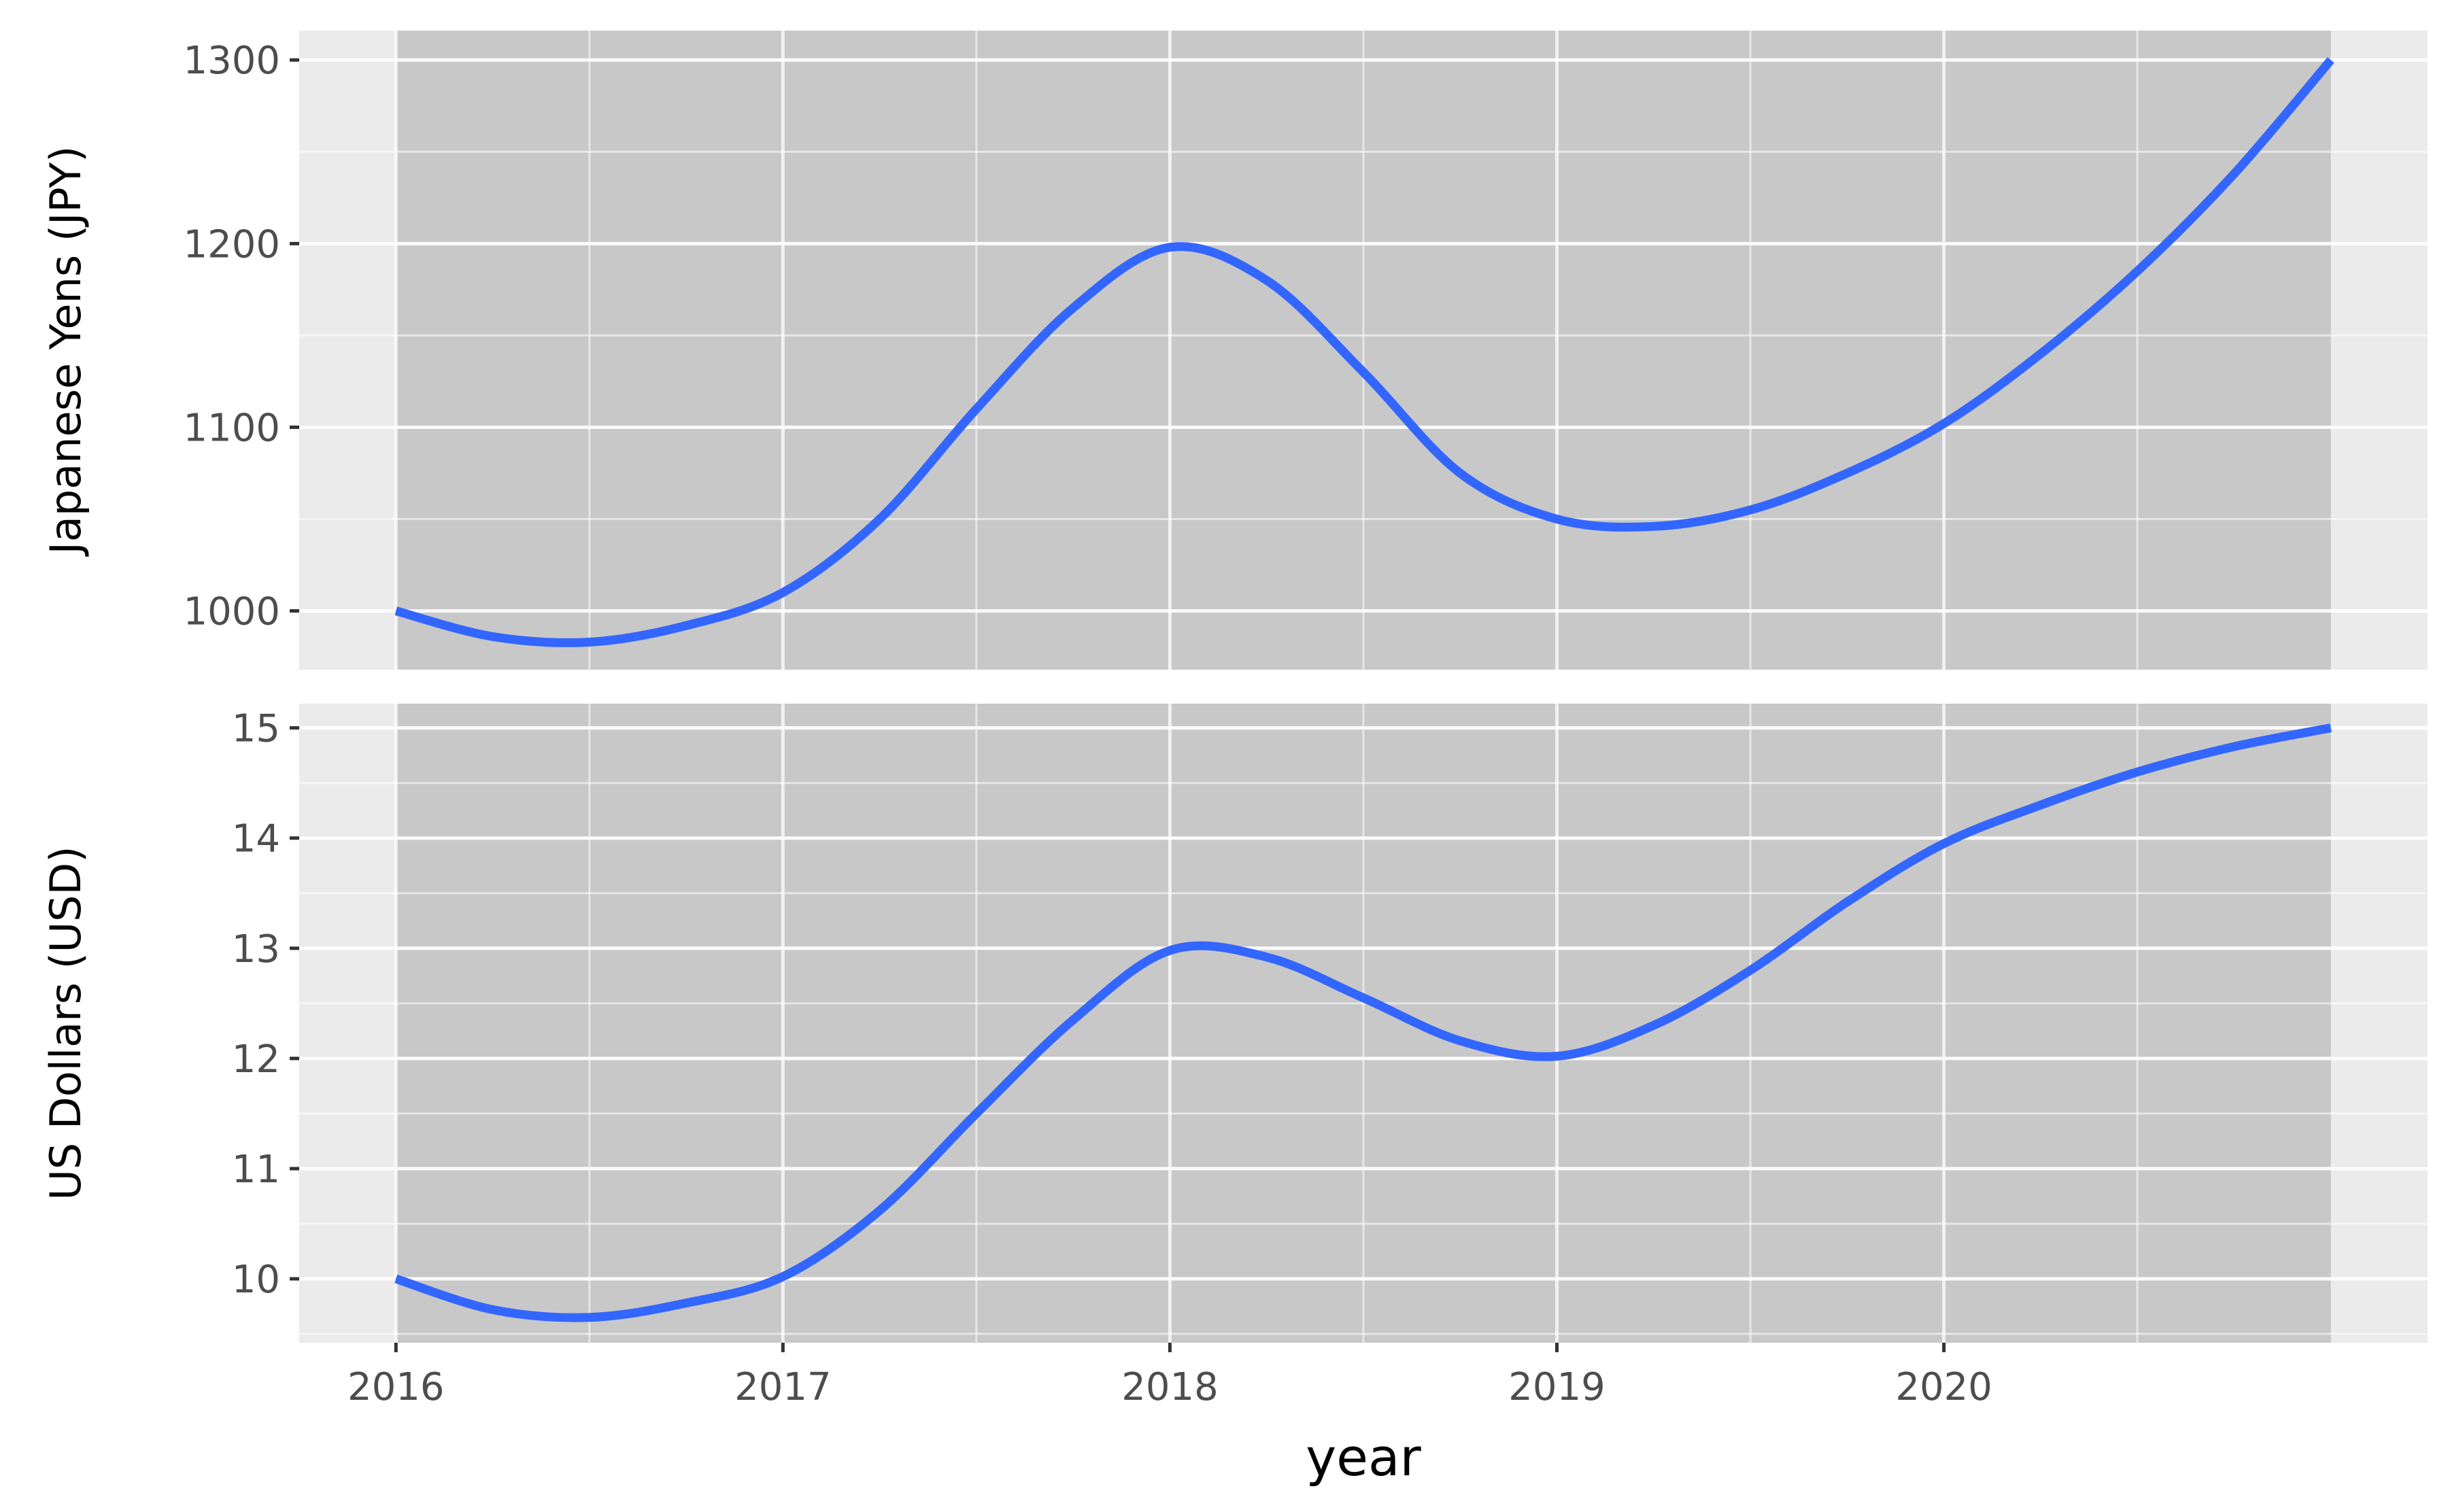 This screenshot has height=1512, width=2448. Describe the element at coordinates (66, 351) in the screenshot. I see `y-axis-title-jpy: Japanese Yens (JPY)` at that location.